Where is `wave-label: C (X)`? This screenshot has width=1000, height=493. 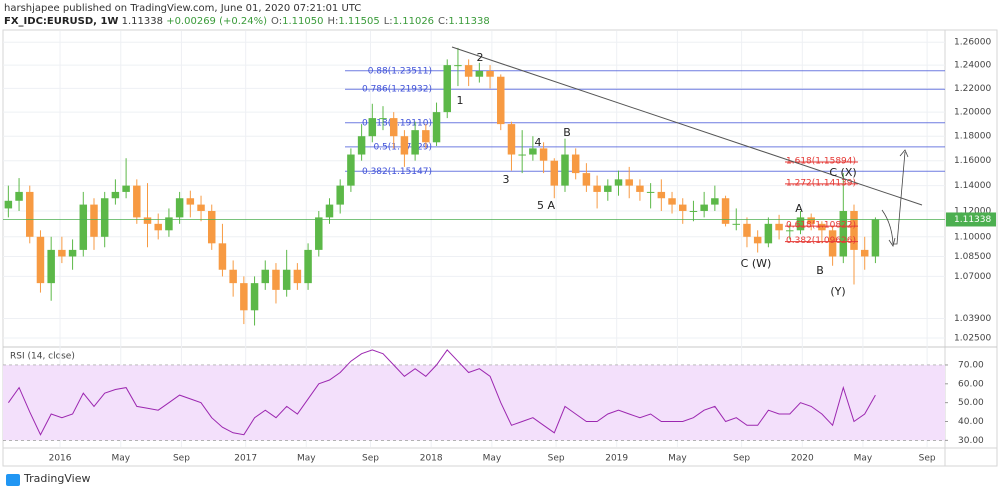
wave-label: C (X) is located at coordinates (842, 172).